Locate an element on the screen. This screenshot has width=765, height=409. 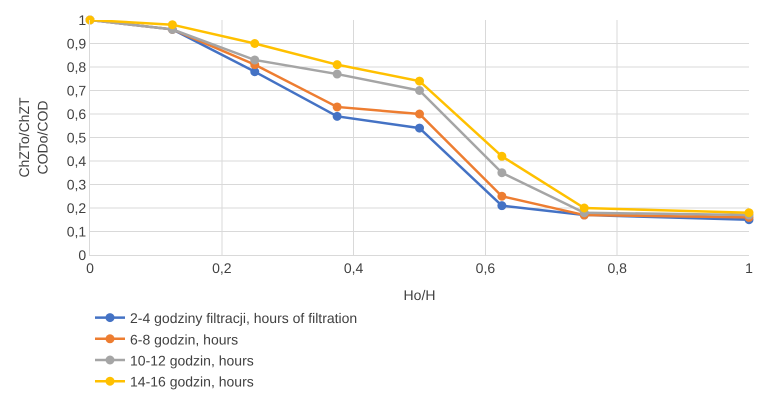
y-tick-label: 0,7 is located at coordinates (76, 90).